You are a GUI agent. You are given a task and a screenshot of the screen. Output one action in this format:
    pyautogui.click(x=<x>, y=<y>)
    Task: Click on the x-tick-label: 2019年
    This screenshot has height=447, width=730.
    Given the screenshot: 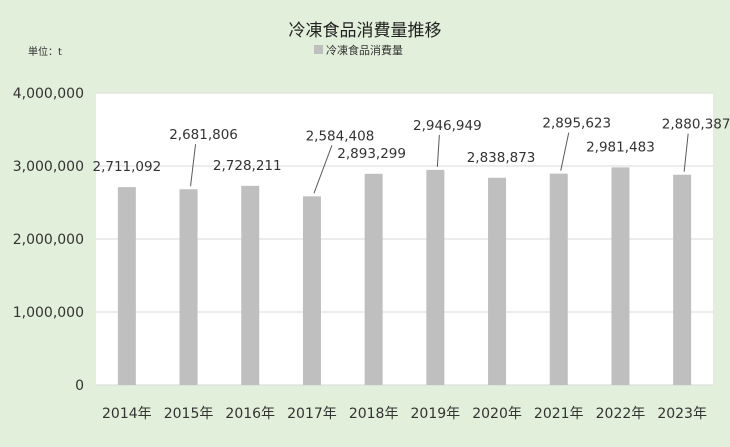 What is the action you would take?
    pyautogui.click(x=436, y=414)
    